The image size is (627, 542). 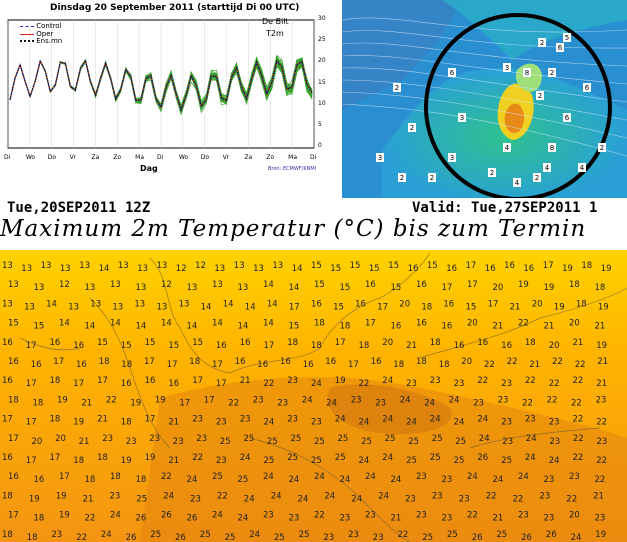 What do you see at coordinates (517, 183) in the screenshot?
I see `precip-value: 4` at bounding box center [517, 183].